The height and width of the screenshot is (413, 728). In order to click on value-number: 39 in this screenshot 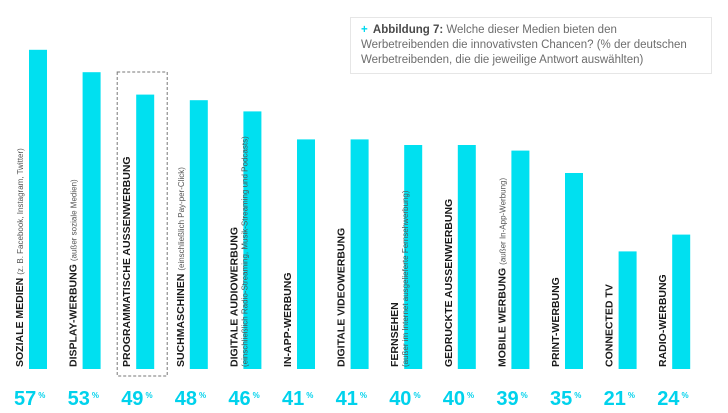, I will do `click(507, 399)`.